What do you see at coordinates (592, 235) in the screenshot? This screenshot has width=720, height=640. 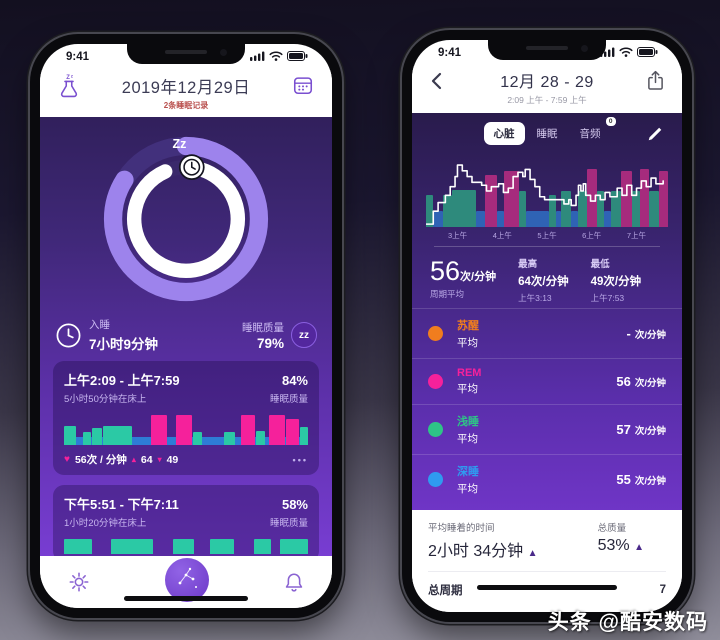 I see `x-tick: 6上午` at bounding box center [592, 235].